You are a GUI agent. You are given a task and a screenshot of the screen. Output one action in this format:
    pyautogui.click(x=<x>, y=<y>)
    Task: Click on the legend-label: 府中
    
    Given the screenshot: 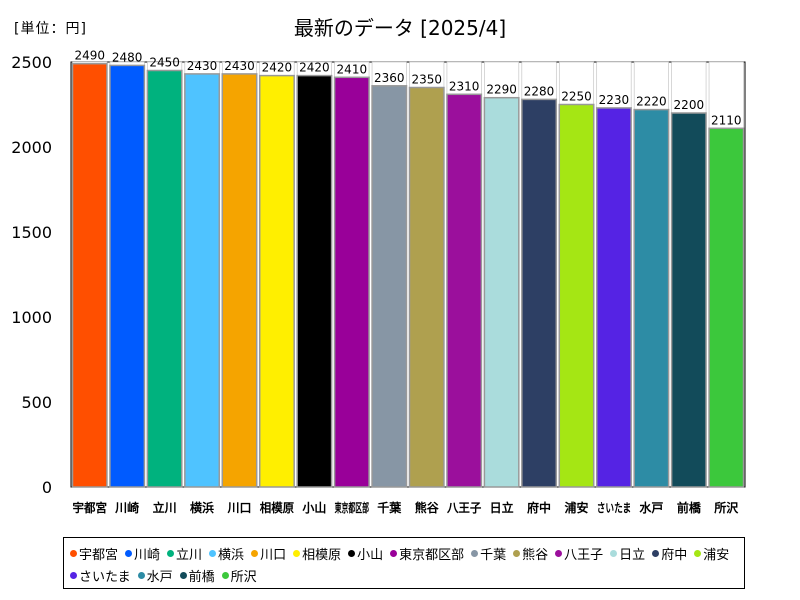 What is the action you would take?
    pyautogui.click(x=674, y=555)
    